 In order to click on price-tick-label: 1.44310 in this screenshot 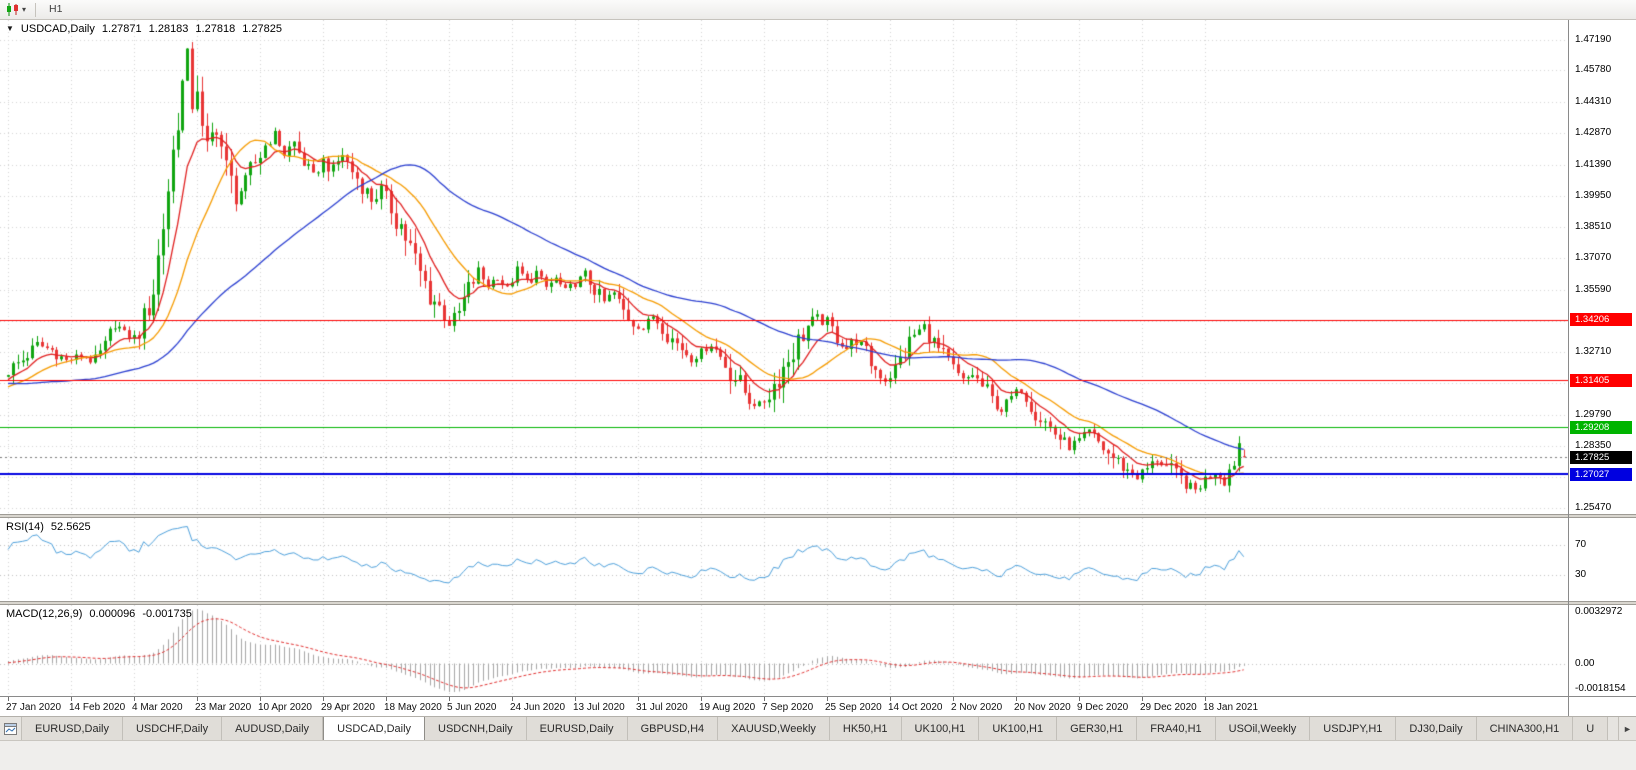, I will do `click(1593, 102)`.